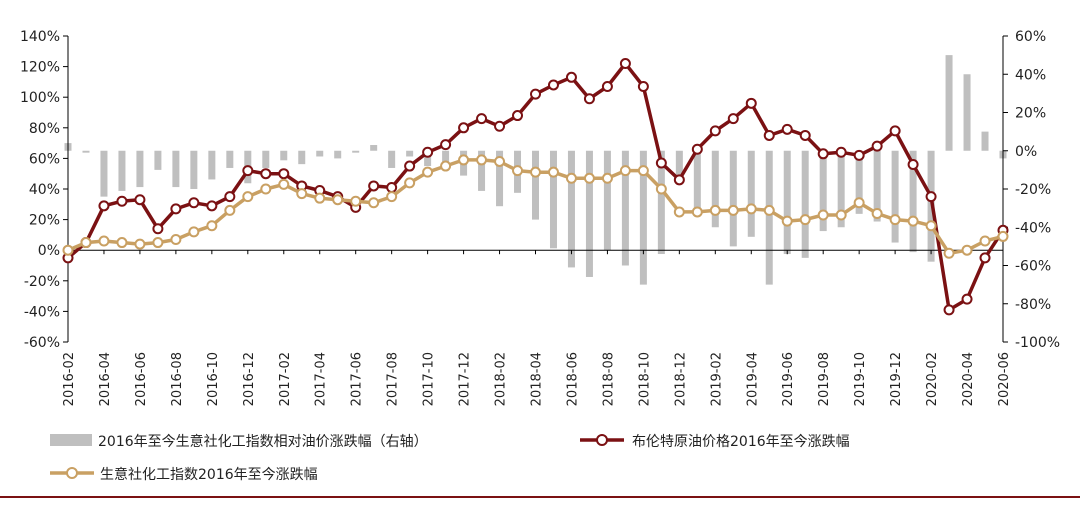  I want to click on left-tick-label: -40%, so click(42, 312).